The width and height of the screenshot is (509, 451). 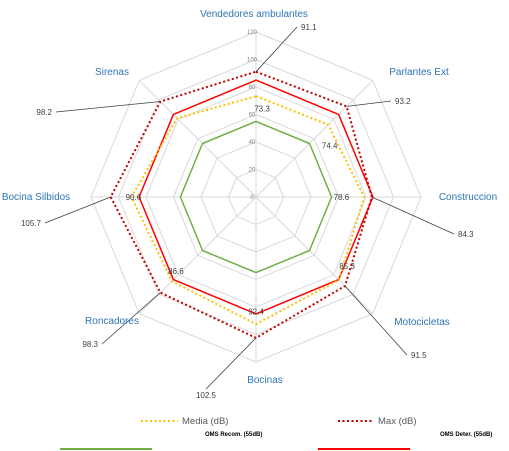 What do you see at coordinates (419, 355) in the screenshot?
I see `data-label-max: 91.5` at bounding box center [419, 355].